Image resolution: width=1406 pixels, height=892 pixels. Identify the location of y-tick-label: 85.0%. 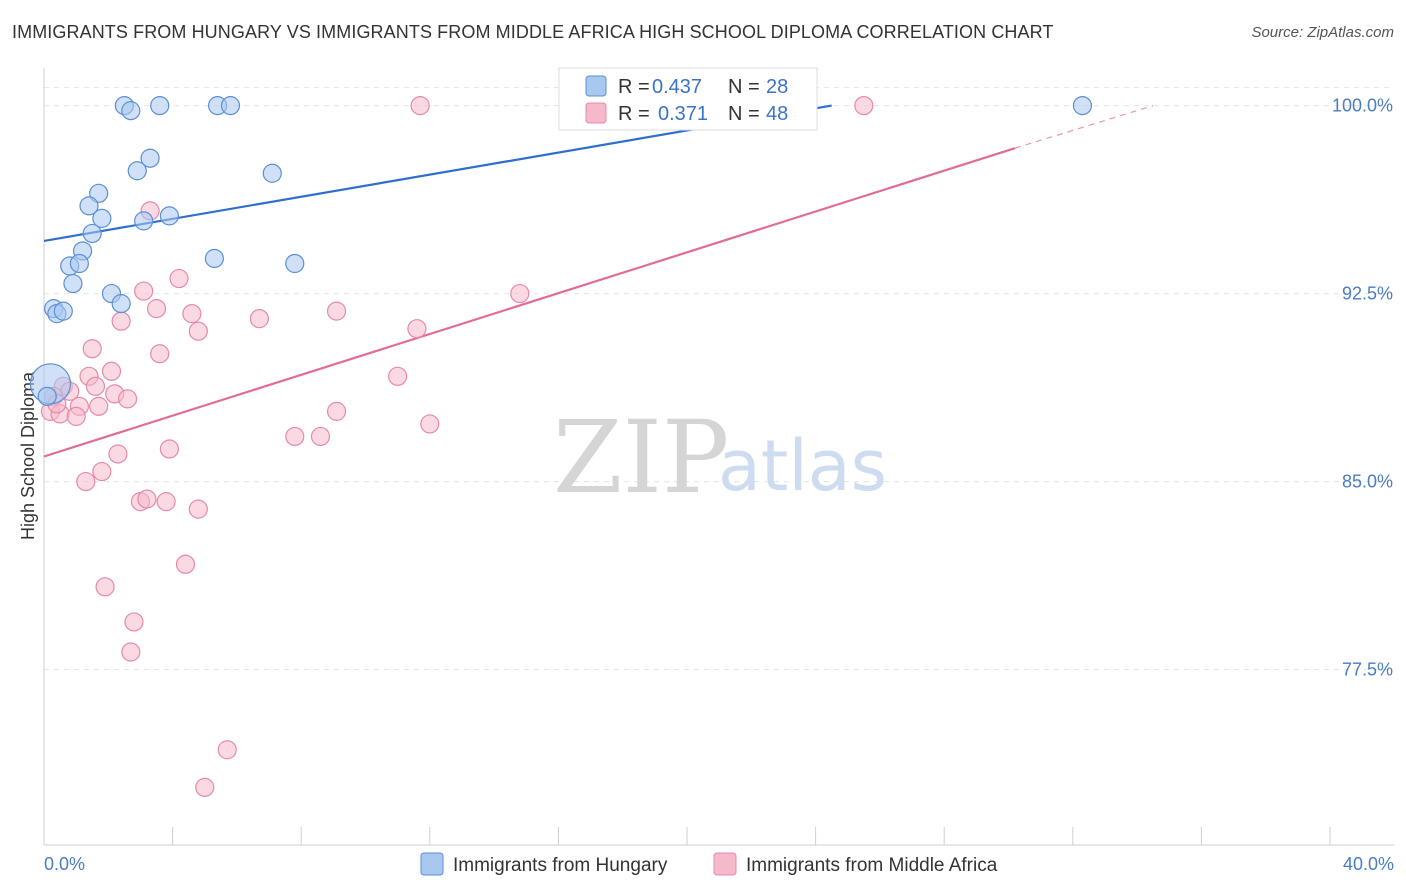
(1367, 482).